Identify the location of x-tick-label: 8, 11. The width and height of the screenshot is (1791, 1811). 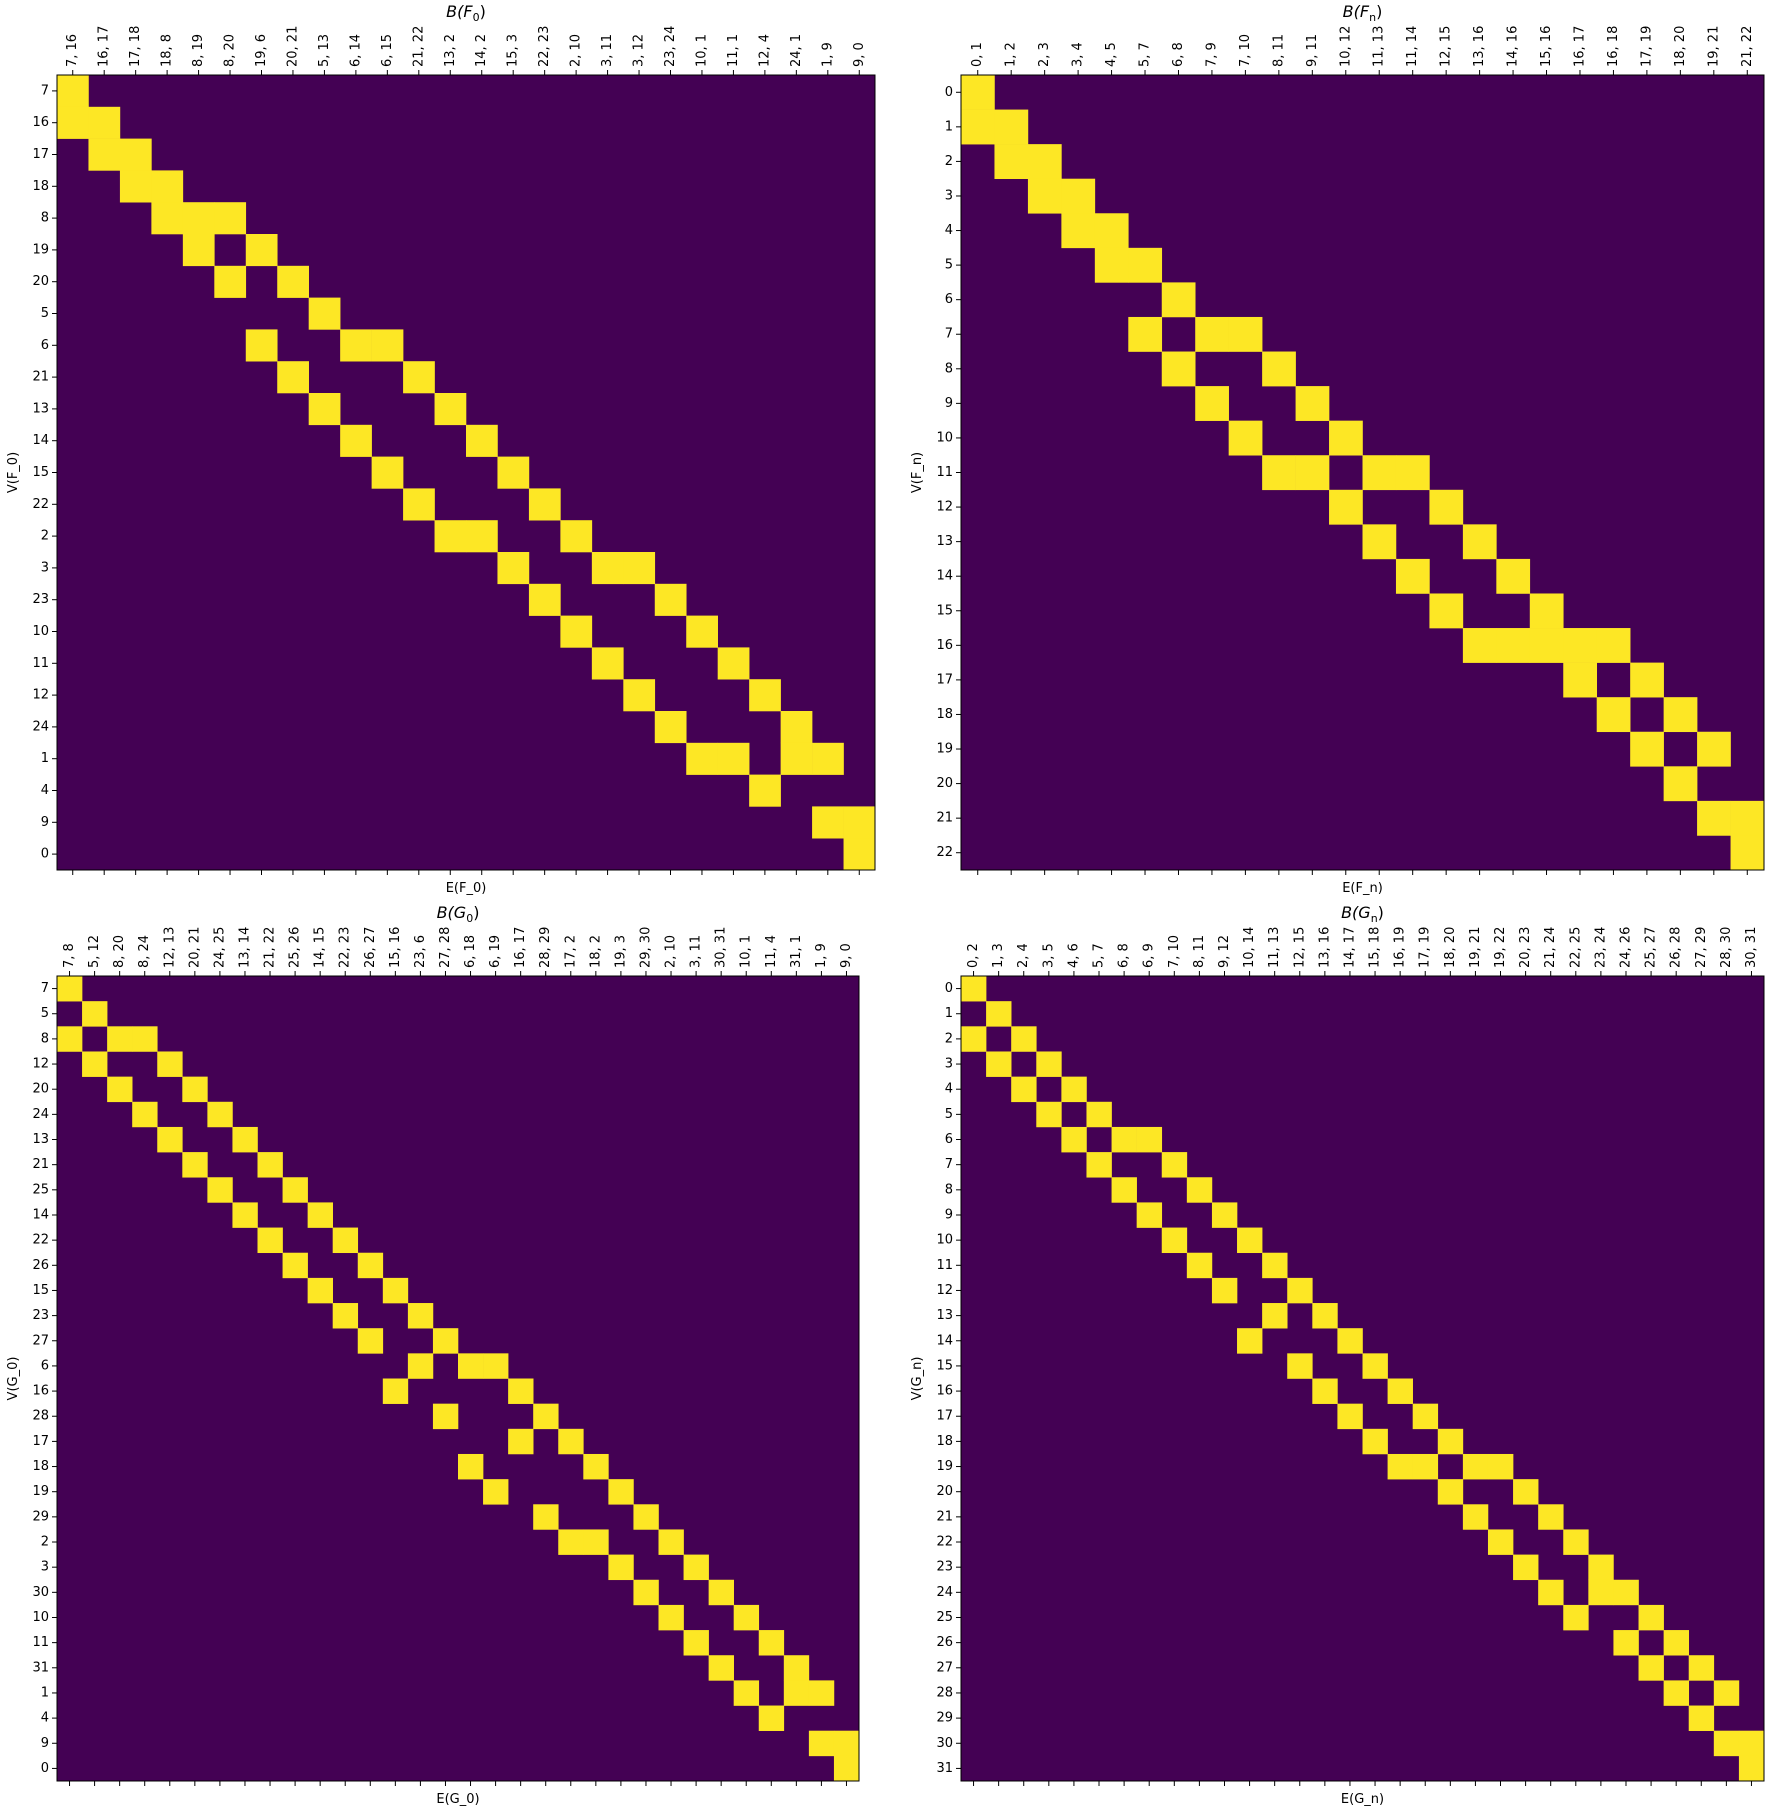
(1199, 951).